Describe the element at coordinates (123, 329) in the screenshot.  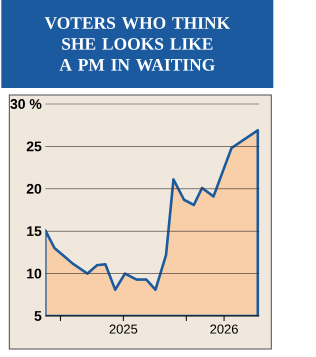
I see `x-tick-label: 2025` at that location.